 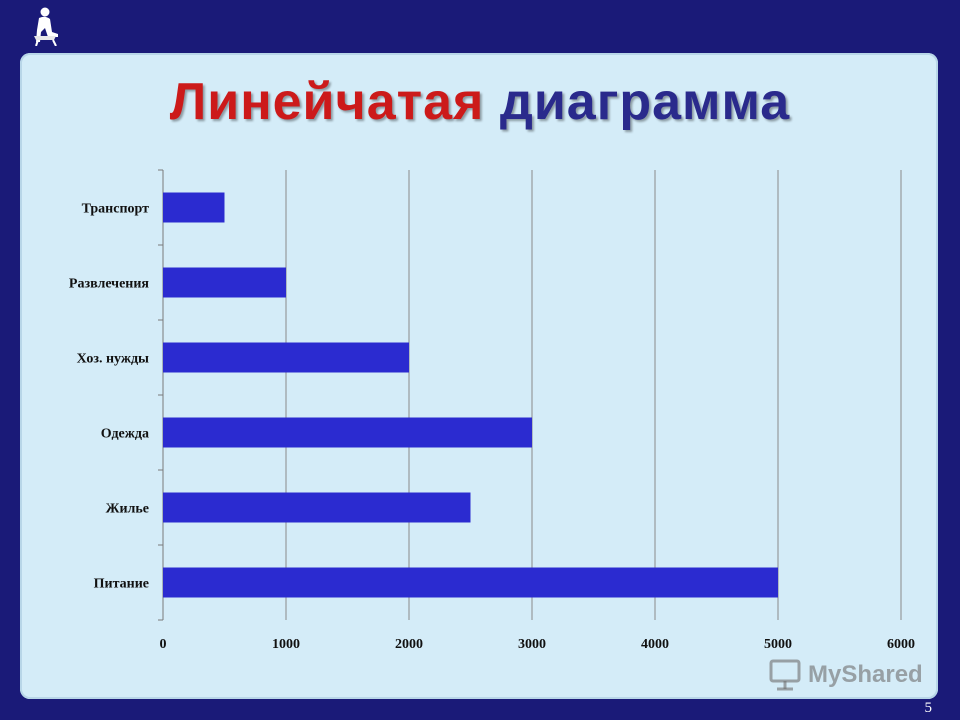 I want to click on x-tick-label: 1000, so click(x=286, y=644).